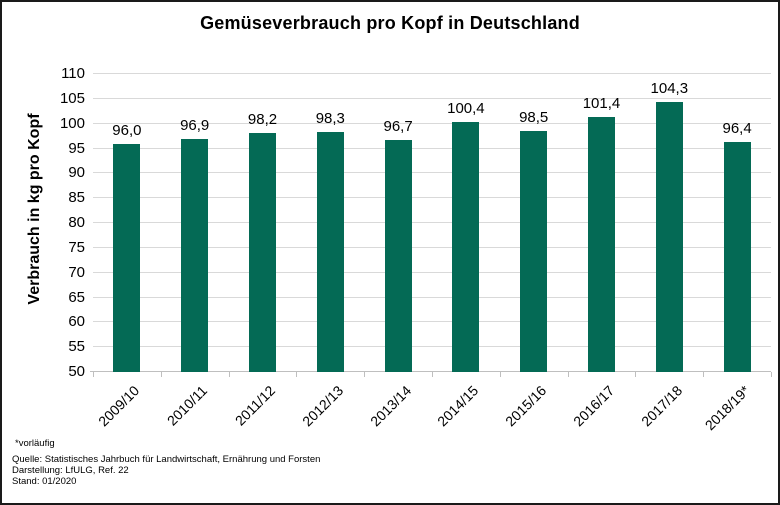 Image resolution: width=780 pixels, height=505 pixels. What do you see at coordinates (390, 406) in the screenshot?
I see `x-tick-label: 2013/14` at bounding box center [390, 406].